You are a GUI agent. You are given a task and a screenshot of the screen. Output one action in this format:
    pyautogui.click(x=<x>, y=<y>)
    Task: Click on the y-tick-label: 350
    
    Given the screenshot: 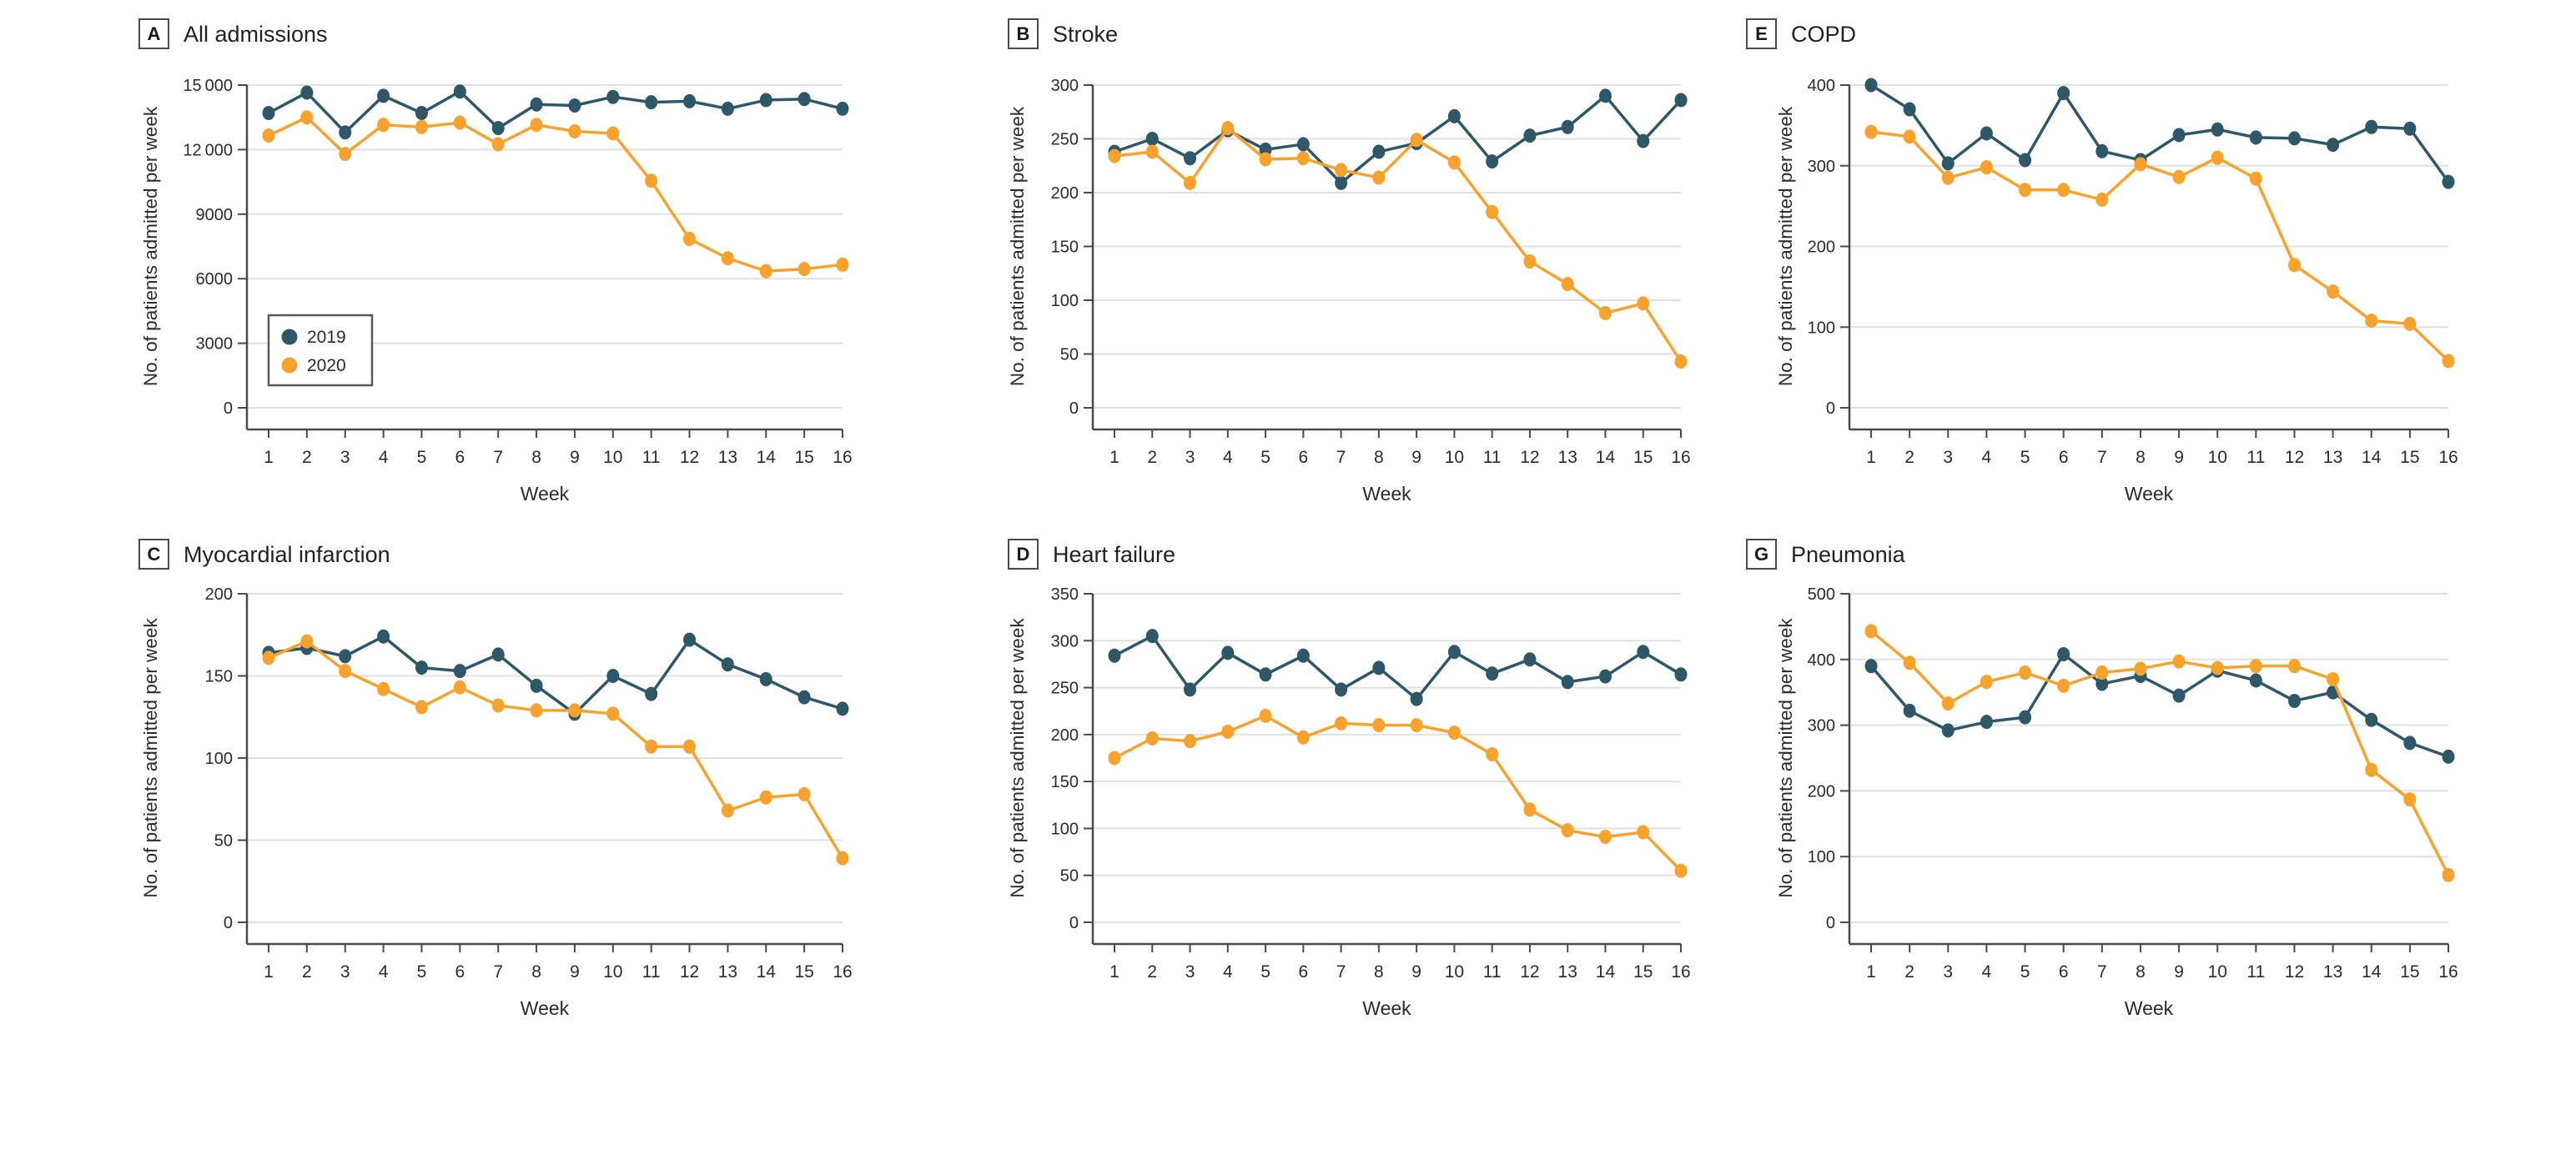 What is the action you would take?
    pyautogui.click(x=1065, y=594)
    